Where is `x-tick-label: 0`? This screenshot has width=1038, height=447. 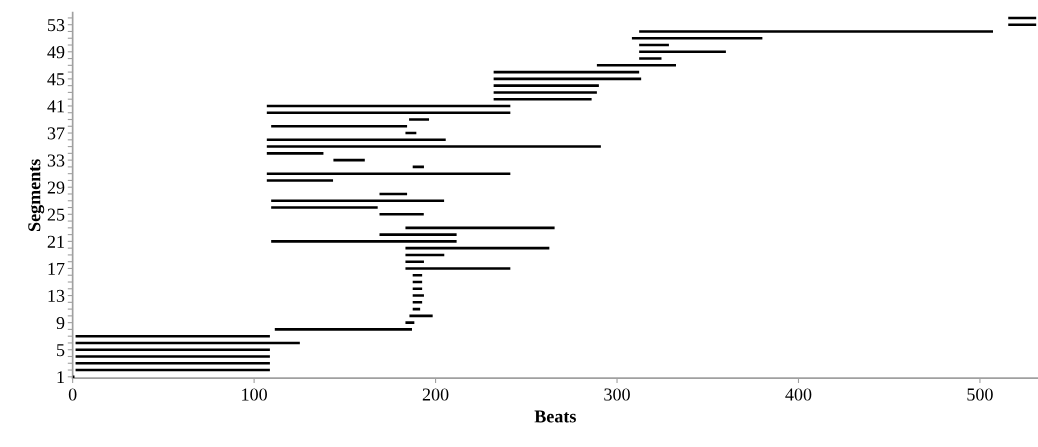
x-tick-label: 0 is located at coordinates (72, 394).